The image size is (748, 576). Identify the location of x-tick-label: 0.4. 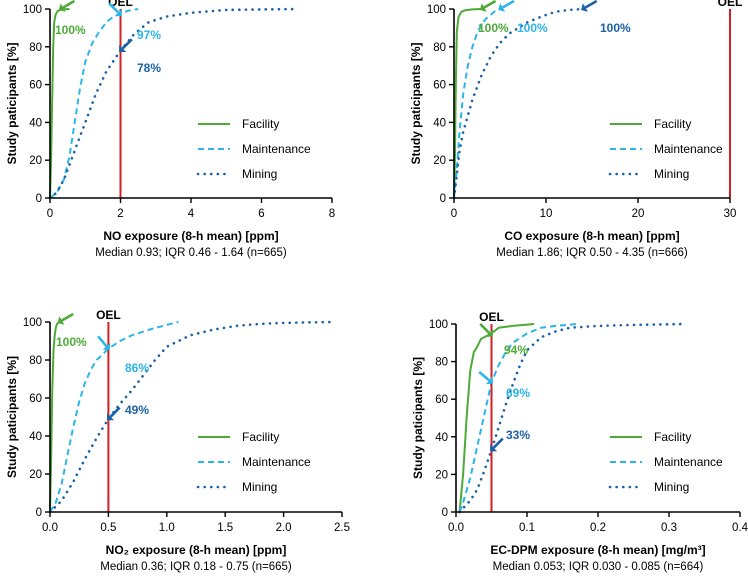
(740, 528).